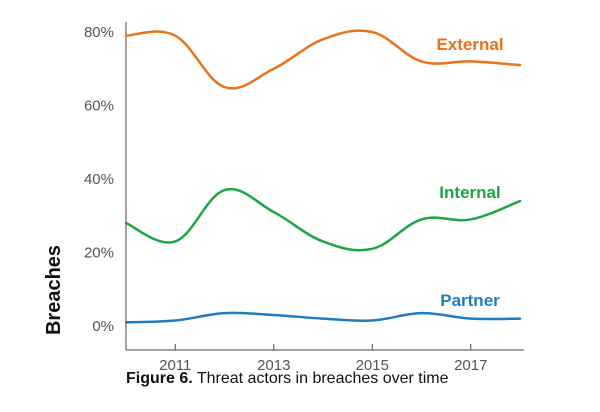 The width and height of the screenshot is (600, 412). What do you see at coordinates (175, 365) in the screenshot?
I see `x-tick-label: 2011` at bounding box center [175, 365].